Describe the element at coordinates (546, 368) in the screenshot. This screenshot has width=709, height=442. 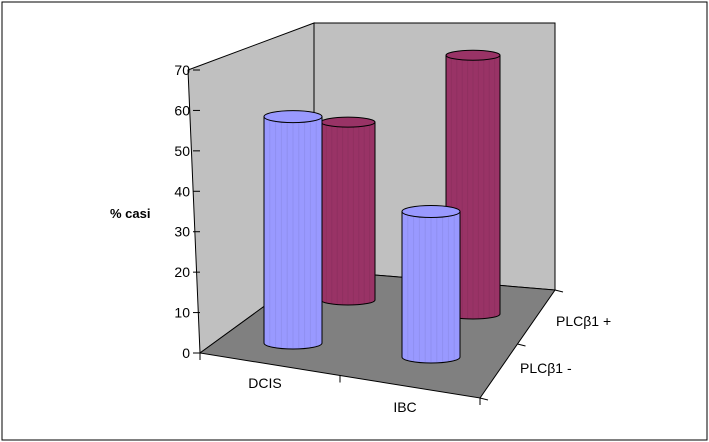
I see `series-label: PLCβ1 -` at that location.